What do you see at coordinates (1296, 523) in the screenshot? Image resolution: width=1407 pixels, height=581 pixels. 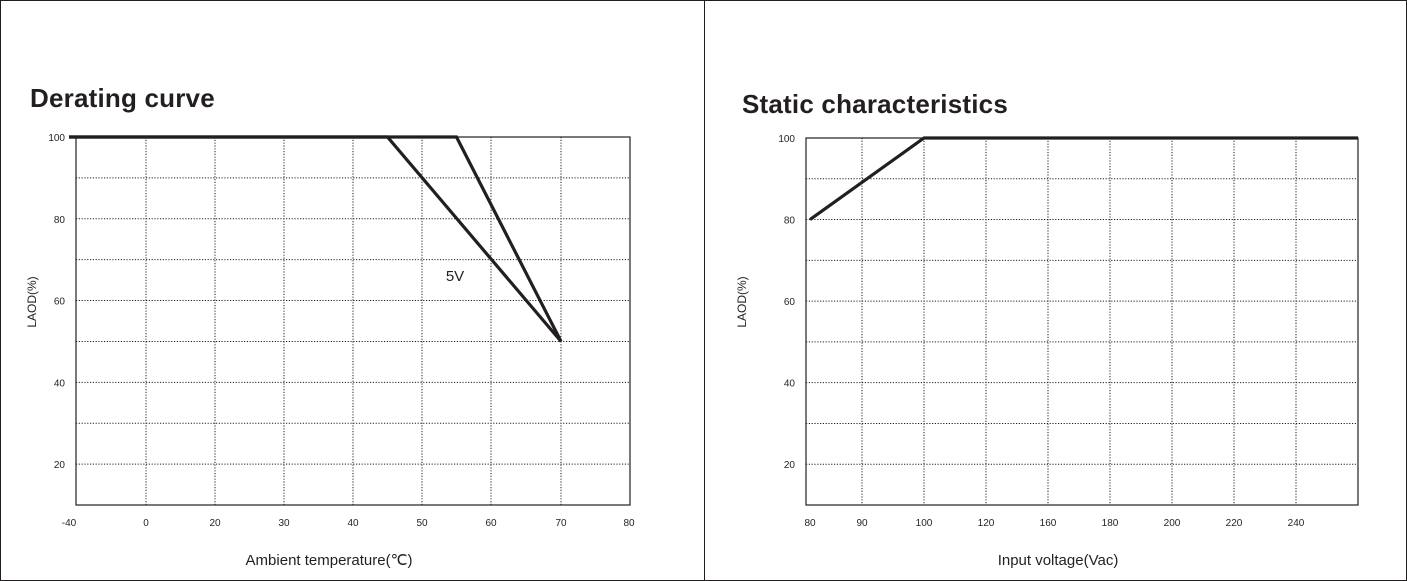 I see `x-tick-label: 240` at bounding box center [1296, 523].